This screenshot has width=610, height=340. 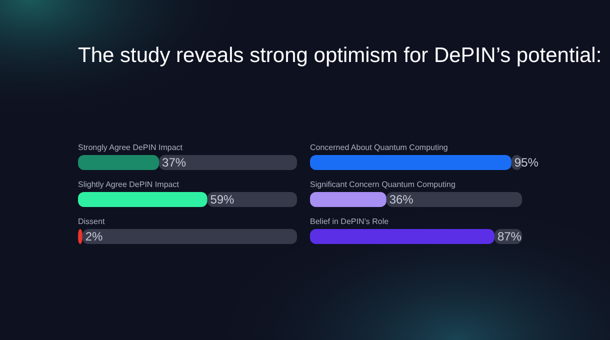 I want to click on data-label: 37%, so click(x=174, y=163).